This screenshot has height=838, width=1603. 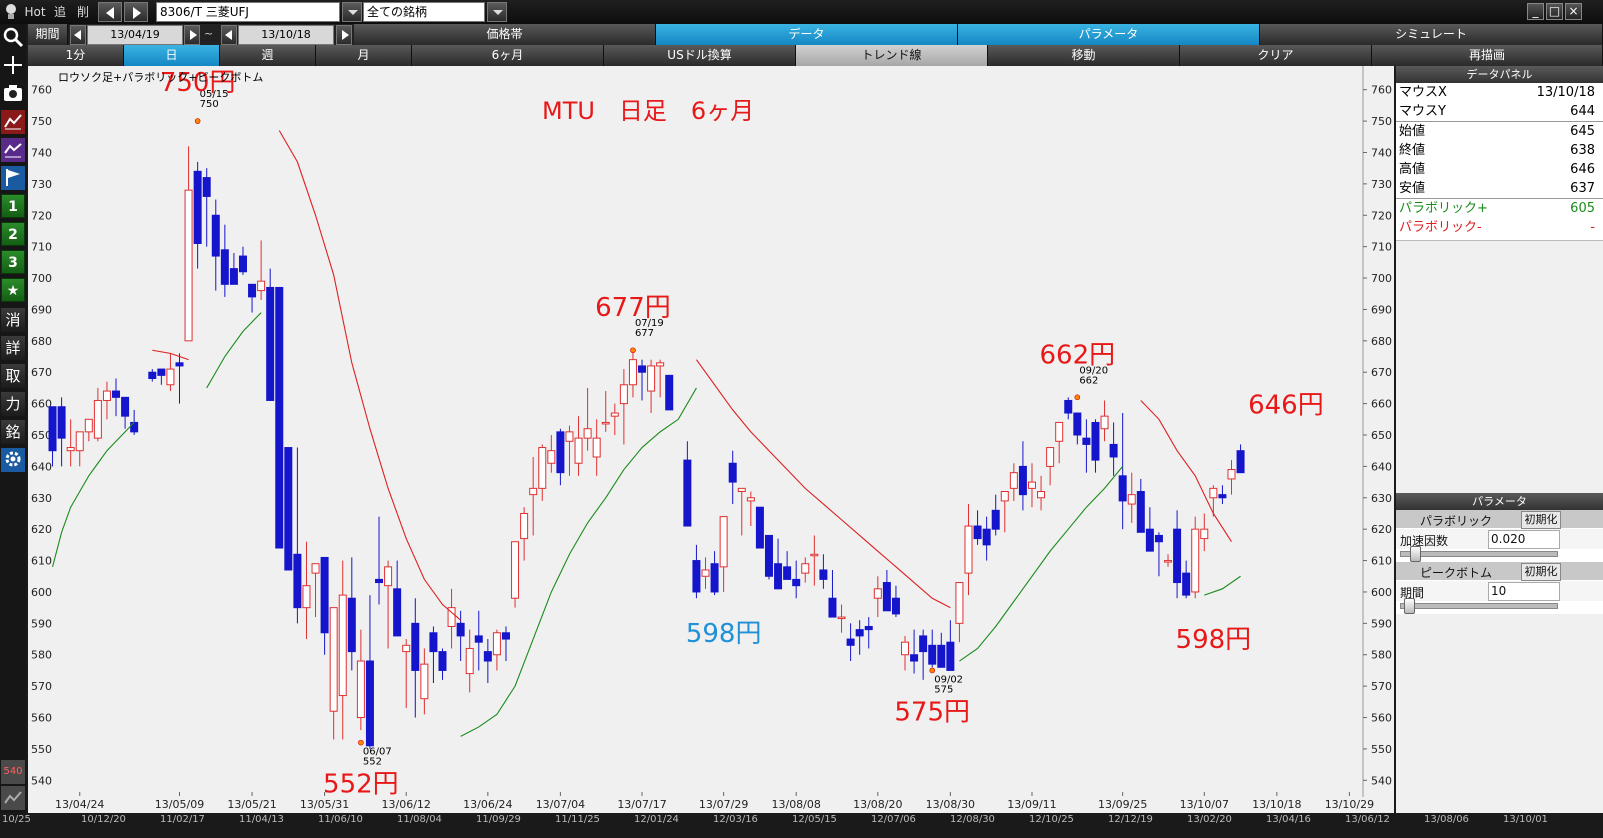 What do you see at coordinates (352, 12) in the screenshot?
I see `symbol-dropdown-button` at bounding box center [352, 12].